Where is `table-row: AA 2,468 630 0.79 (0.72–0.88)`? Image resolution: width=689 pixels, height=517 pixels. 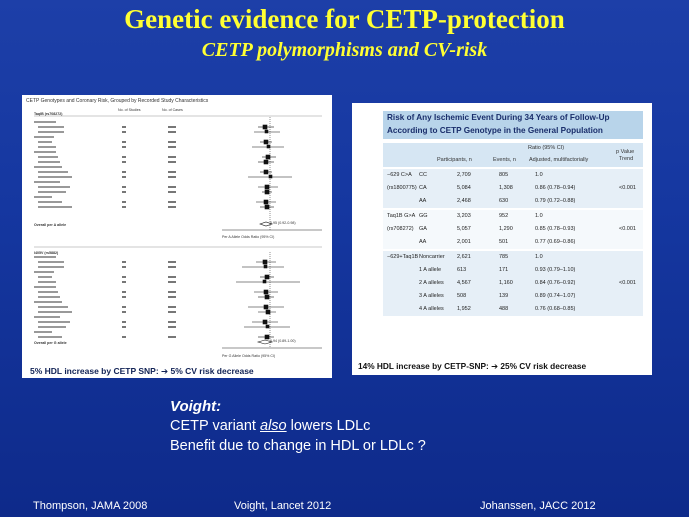 table-row: AA 2,468 630 0.79 (0.72–0.88) is located at coordinates (513, 201).